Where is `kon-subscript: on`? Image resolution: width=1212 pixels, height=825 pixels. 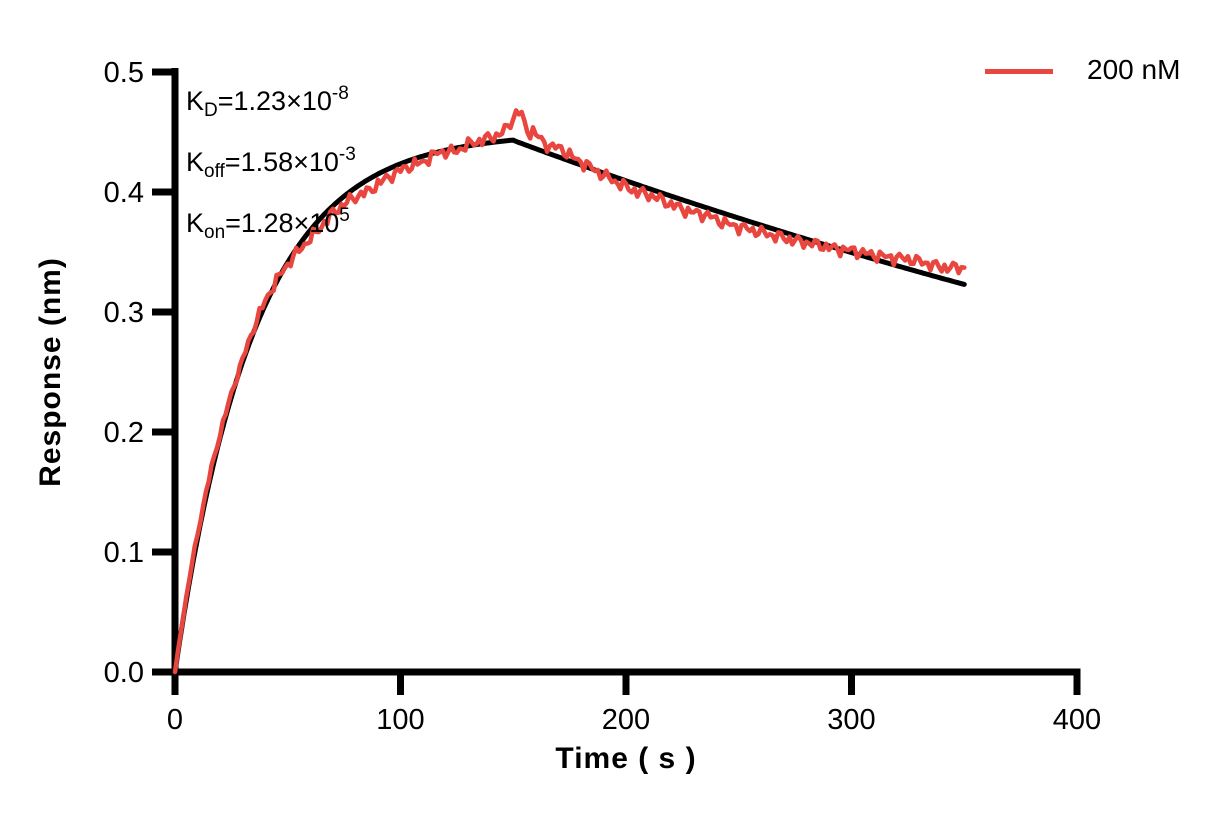
kon-subscript: on is located at coordinates (215, 232).